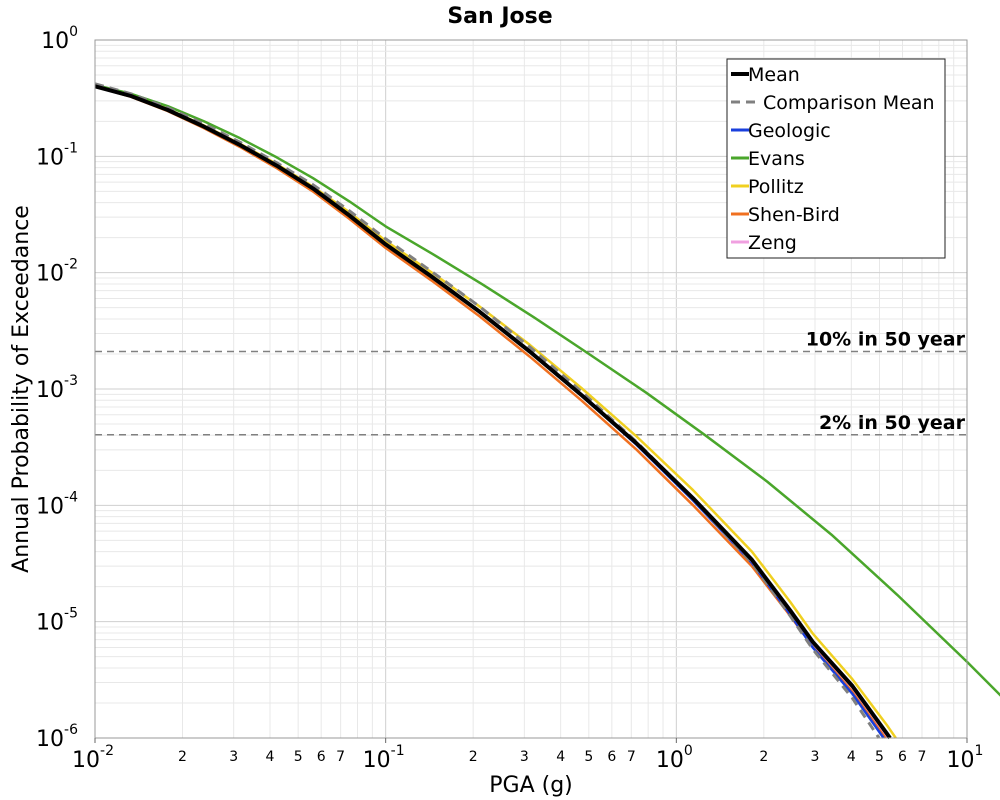 The width and height of the screenshot is (1000, 800). I want to click on x-tick-label: 10⁻², so click(93, 758).